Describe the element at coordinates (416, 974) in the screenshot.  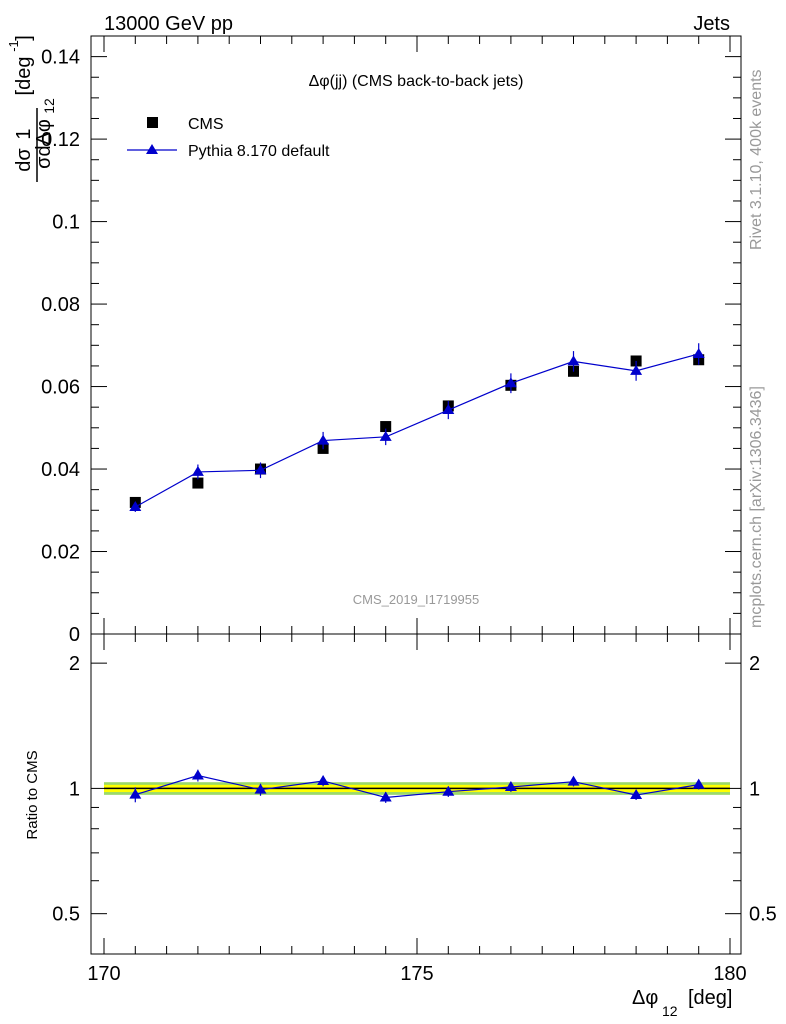
I see `x-tick-label: 175` at that location.